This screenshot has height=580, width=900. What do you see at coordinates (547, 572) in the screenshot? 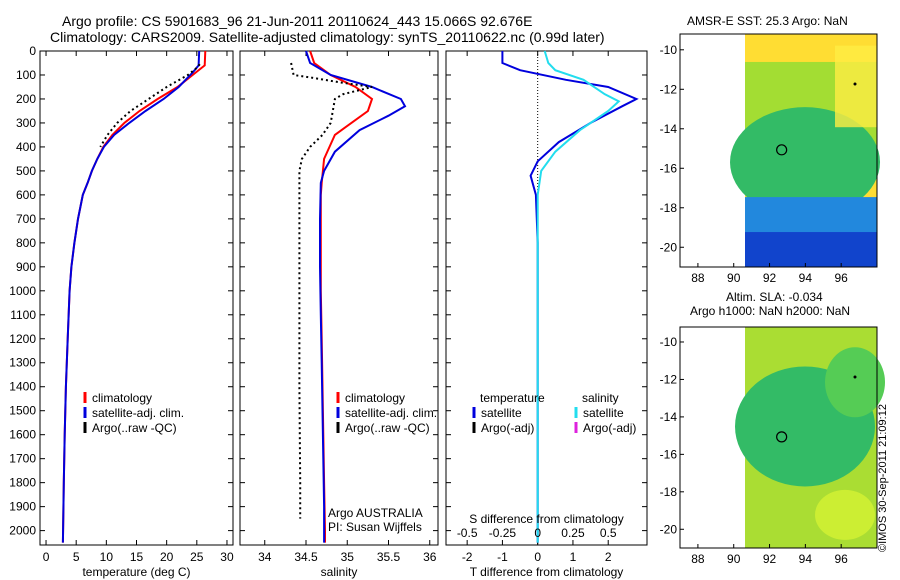
I see `x-axis-label: T difference from climatology` at bounding box center [547, 572].